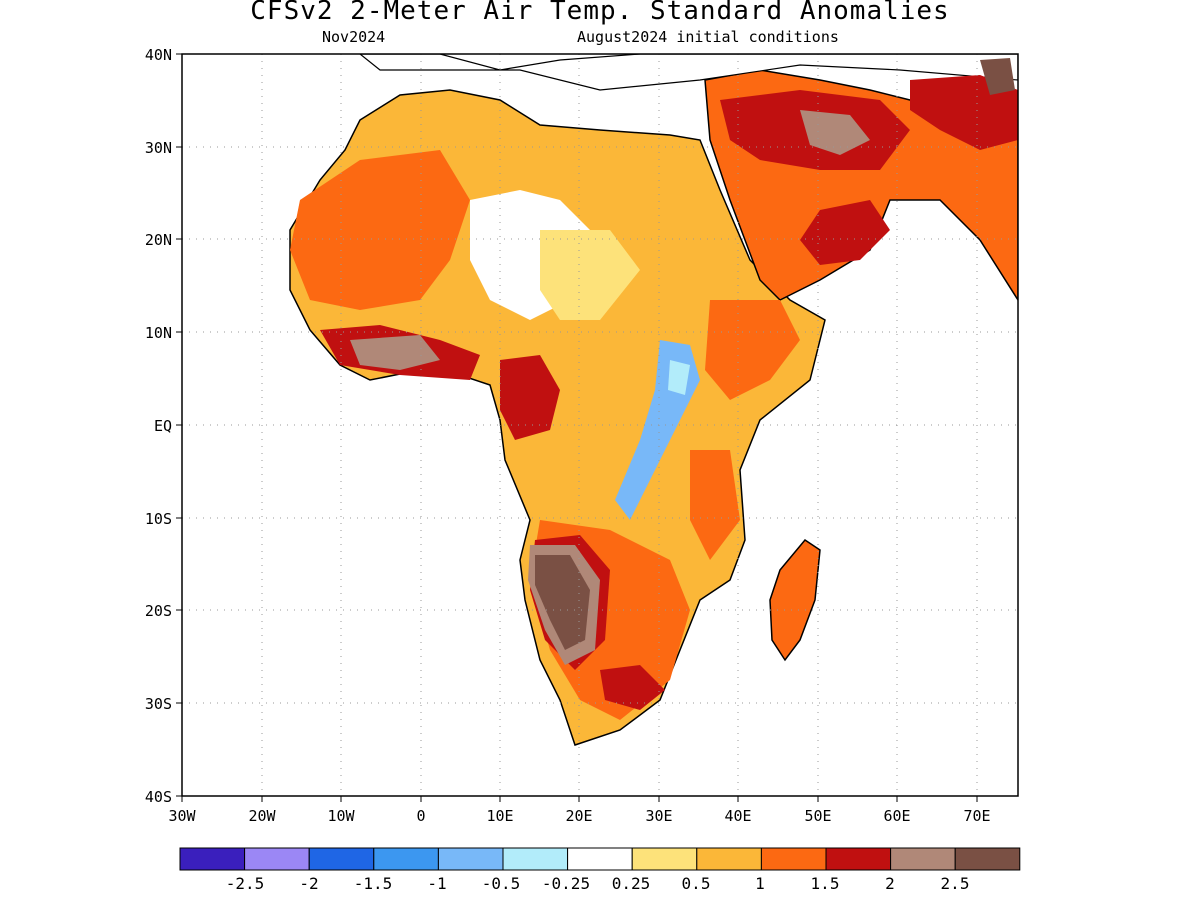 Image resolution: width=1200 pixels, height=900 pixels. What do you see at coordinates (845, 232) in the screenshot?
I see `arabia-south-anomaly` at bounding box center [845, 232].